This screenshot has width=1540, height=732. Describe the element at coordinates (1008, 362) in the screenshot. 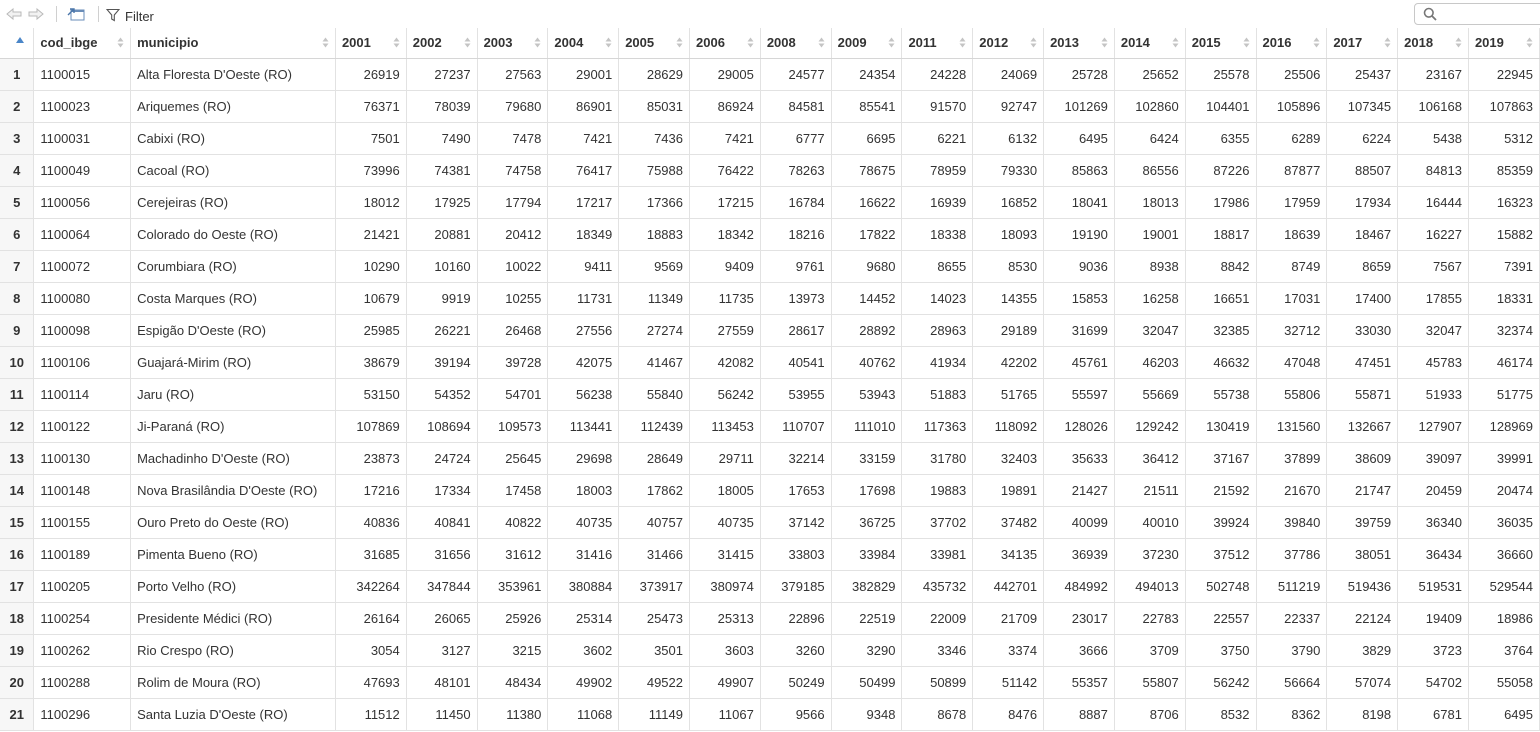

I see `cell-value: 42202` at that location.